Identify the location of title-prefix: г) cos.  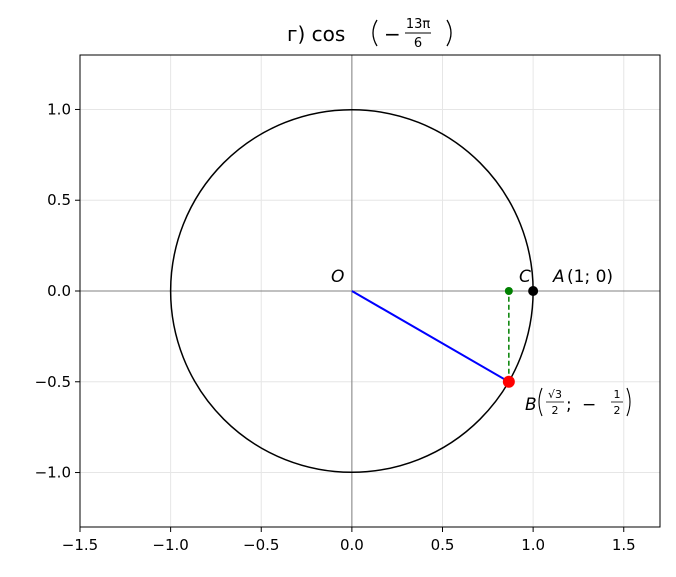
(316, 34).